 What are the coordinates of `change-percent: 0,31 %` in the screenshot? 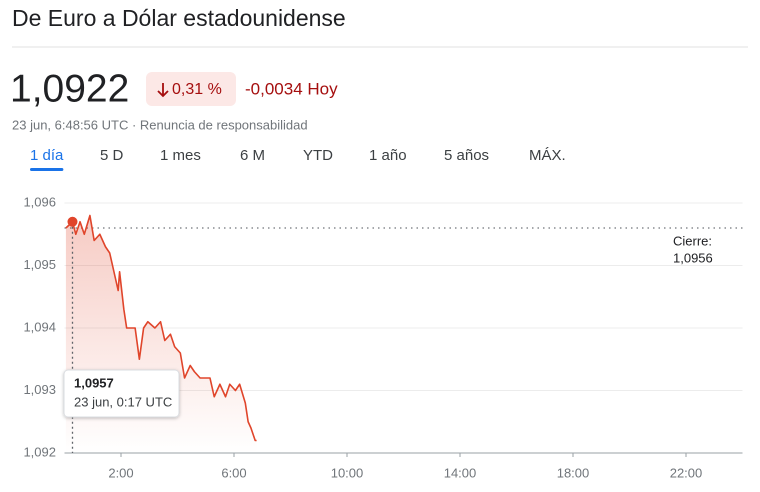 It's located at (197, 89).